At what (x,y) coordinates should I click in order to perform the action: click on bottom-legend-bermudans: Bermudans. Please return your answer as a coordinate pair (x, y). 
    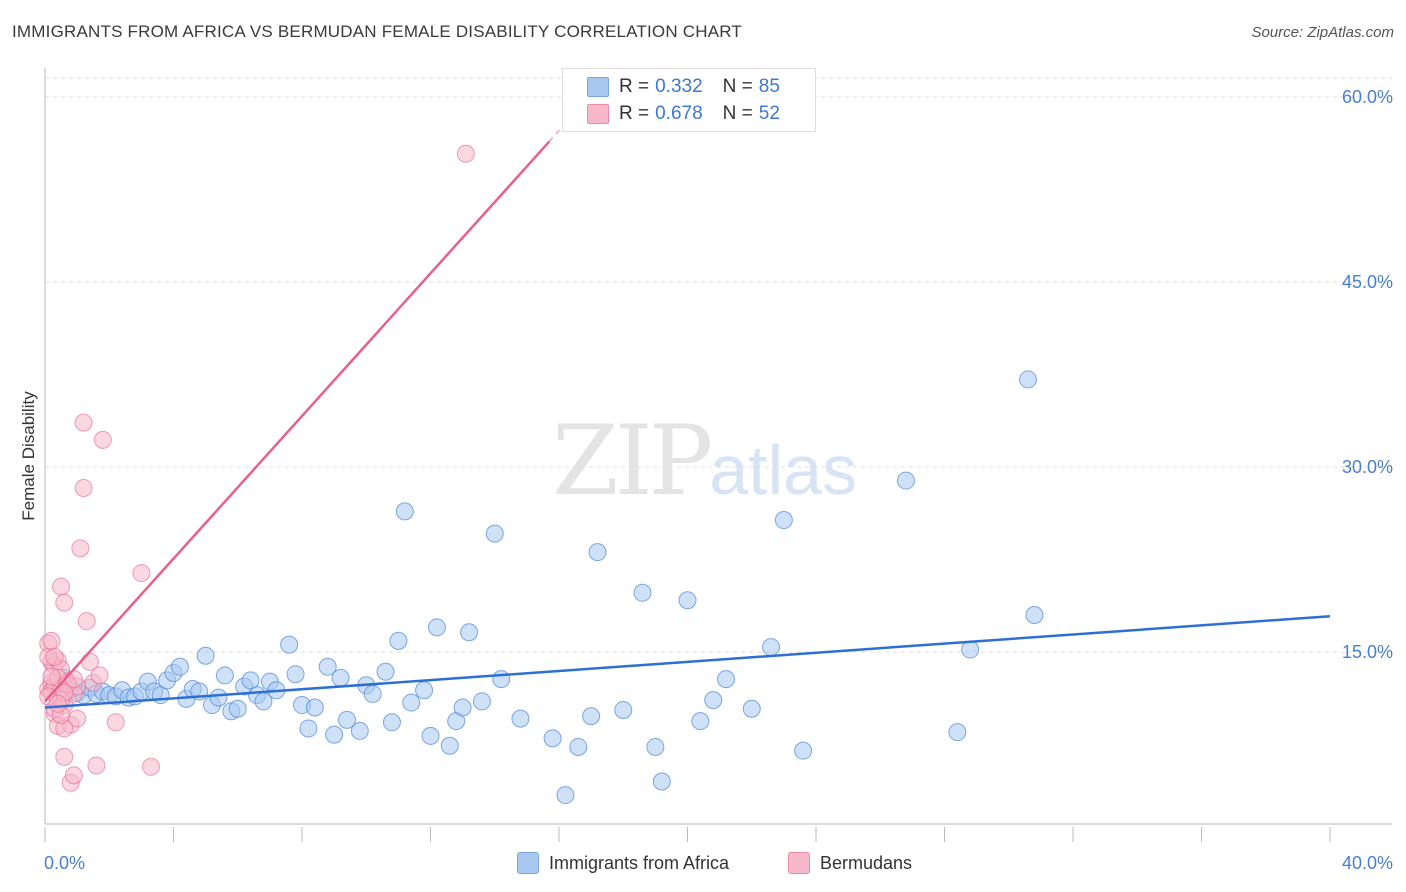
    Looking at the image, I should click on (850, 863).